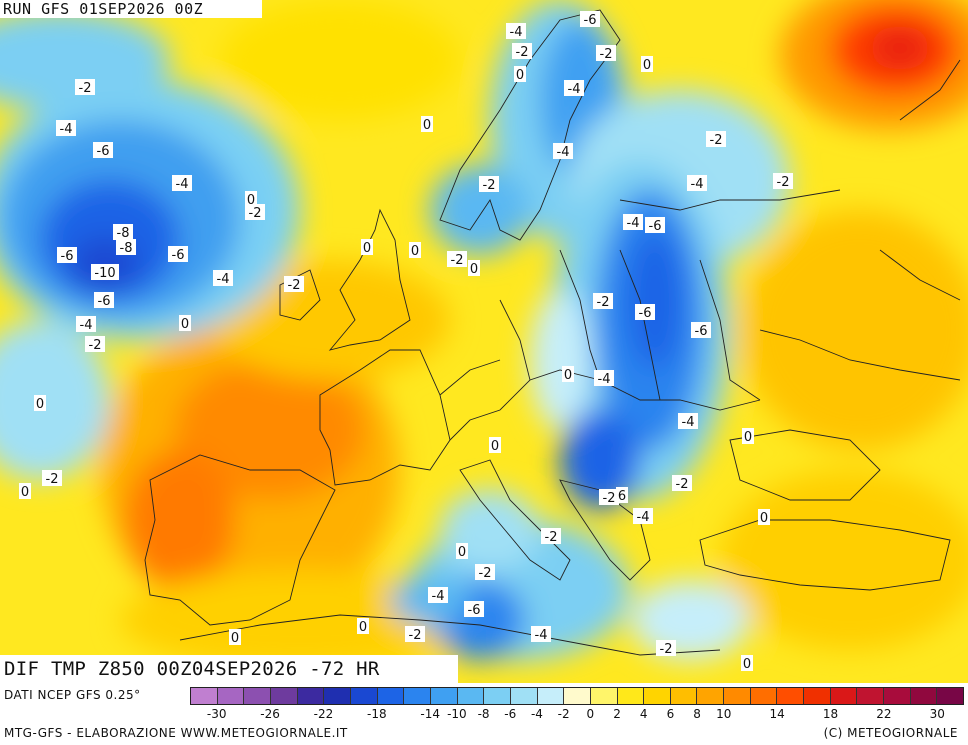 This screenshot has height=745, width=968. I want to click on legend-tick-label: 14, so click(777, 714).